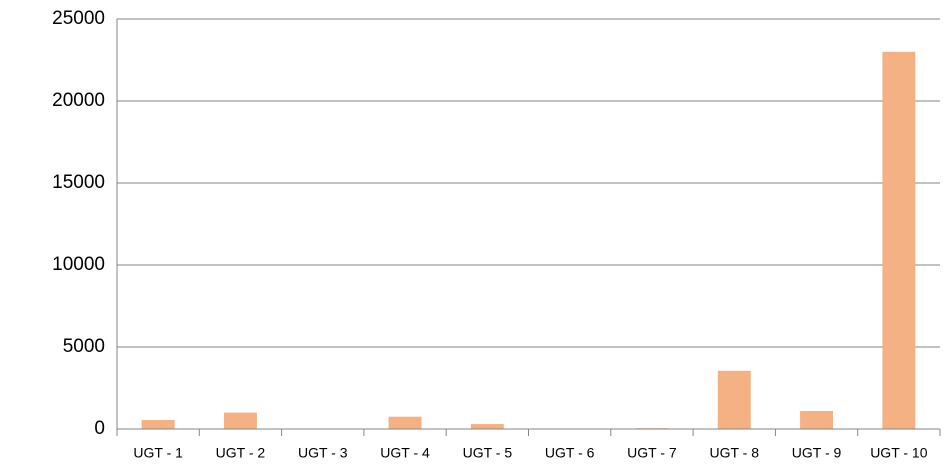 This screenshot has width=946, height=465. I want to click on x-tick-label: UGT - 3, so click(323, 453).